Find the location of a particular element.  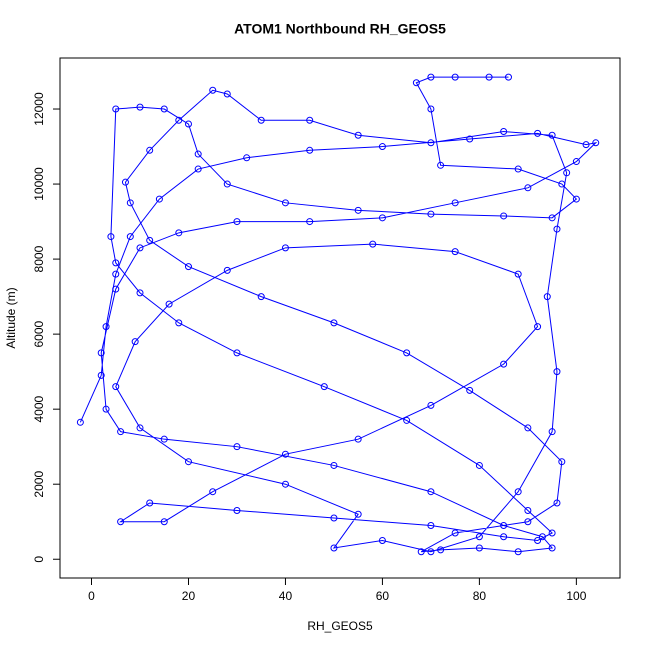

y-tick-label: 4000 is located at coordinates (39, 408).